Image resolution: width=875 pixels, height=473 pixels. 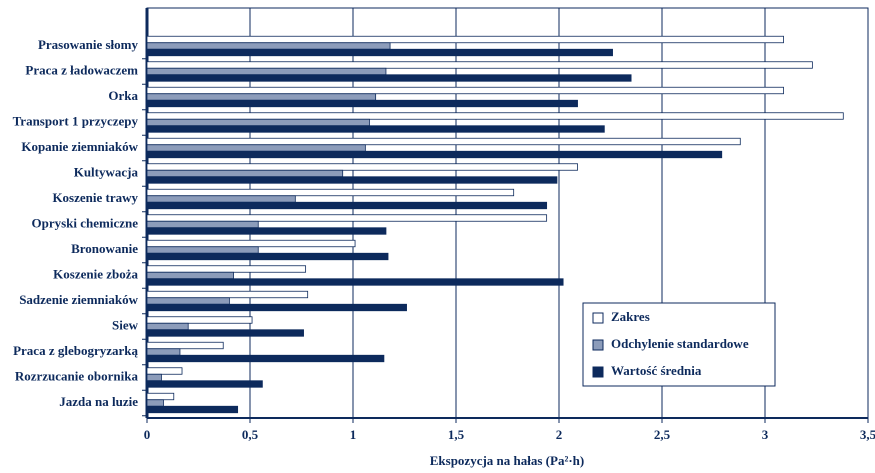 I want to click on legend-label: Zakres, so click(x=630, y=316).